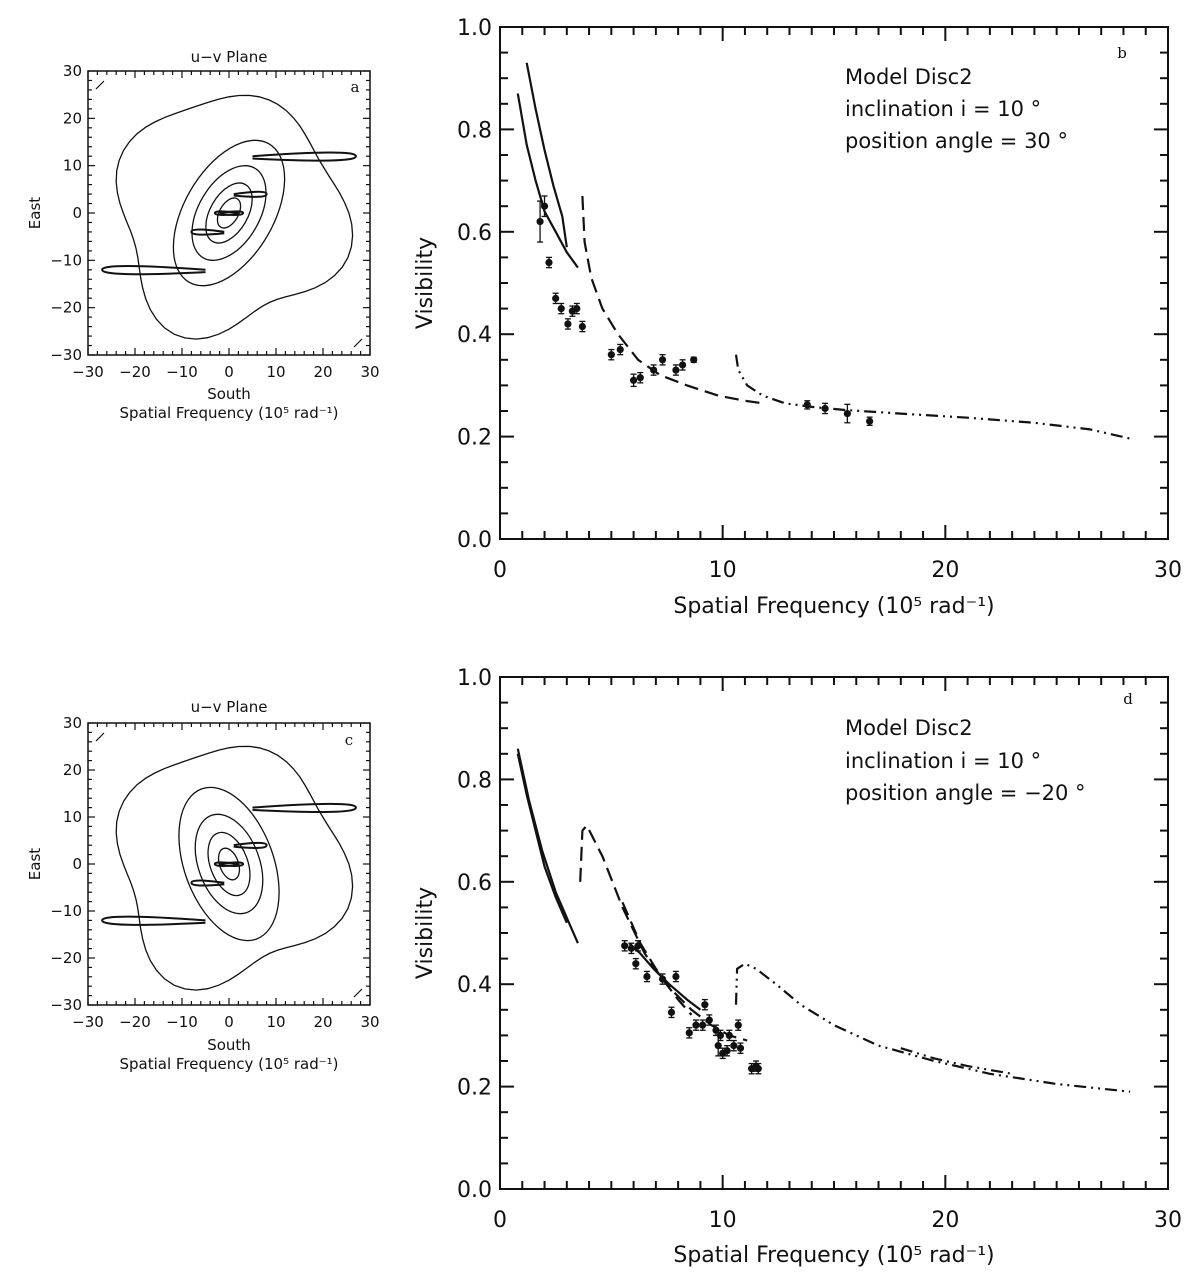 The height and width of the screenshot is (1278, 1200). I want to click on uv-panel-a-xlabel: South, so click(229, 394).